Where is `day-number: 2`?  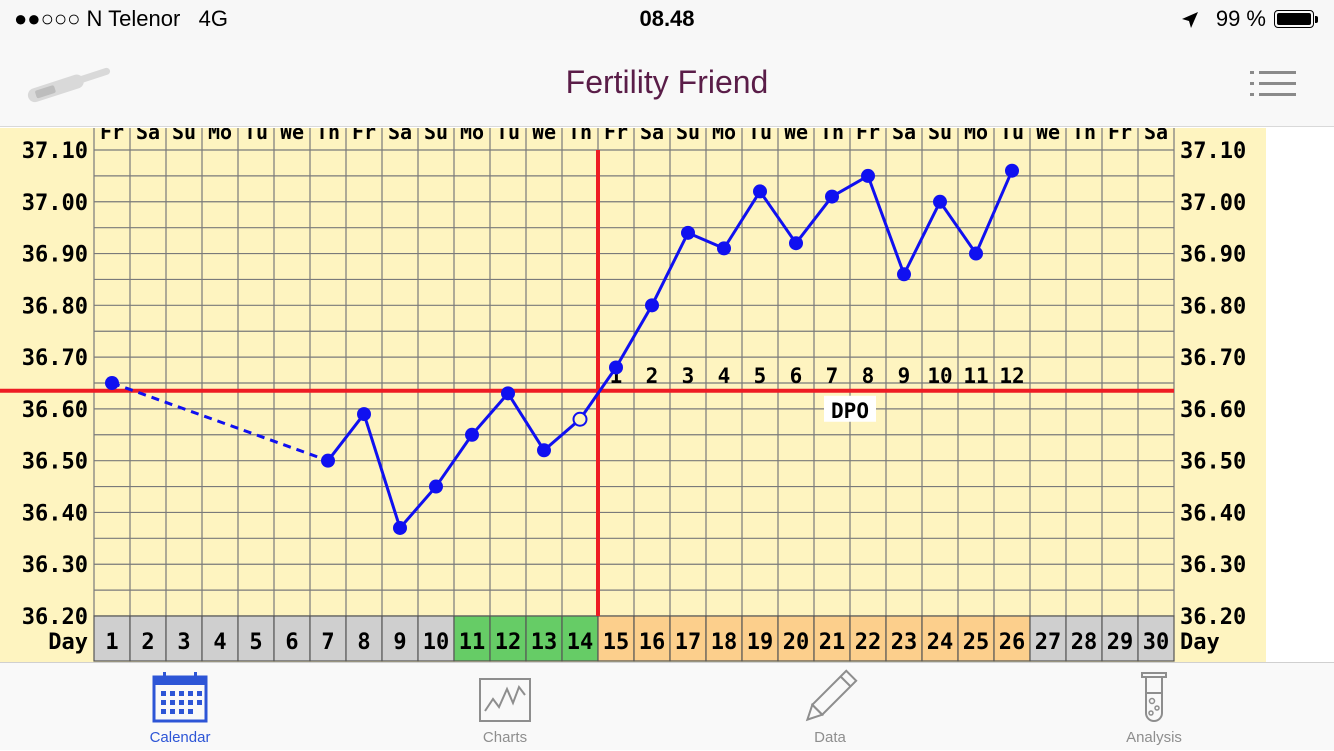
day-number: 2 is located at coordinates (147, 642).